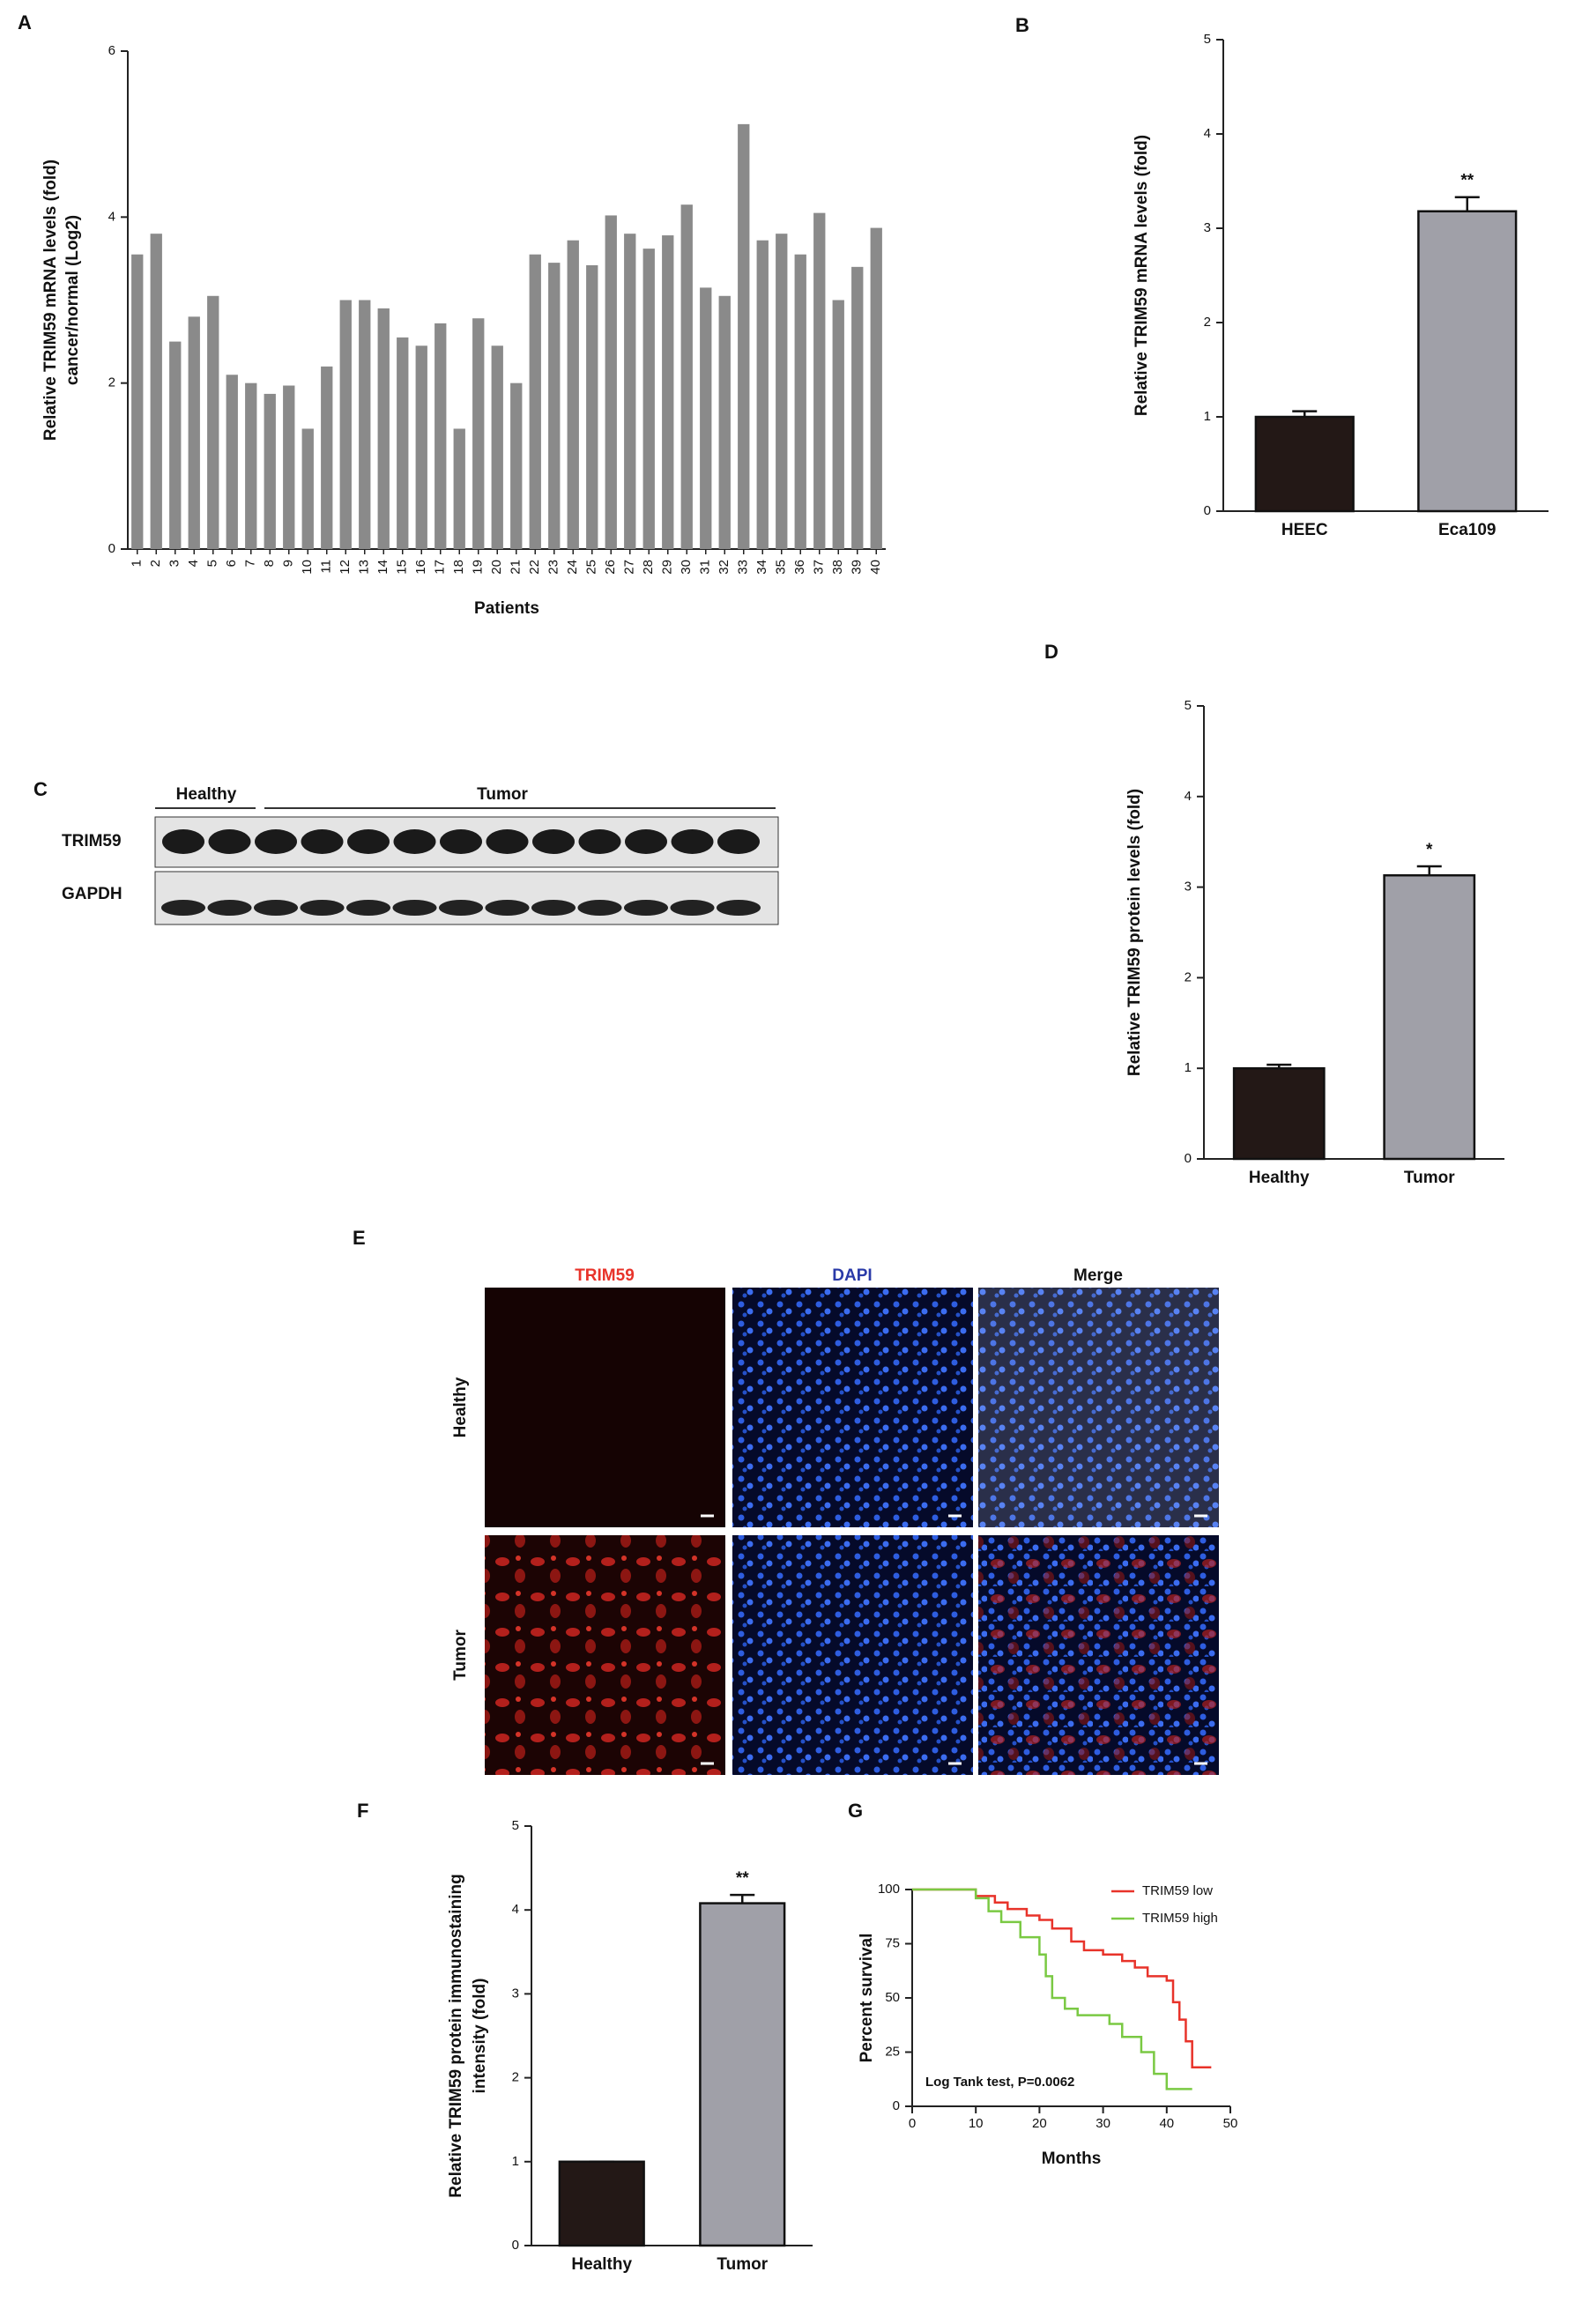  Describe the element at coordinates (705, 568) in the screenshot. I see `x-tick-label: 31` at that location.